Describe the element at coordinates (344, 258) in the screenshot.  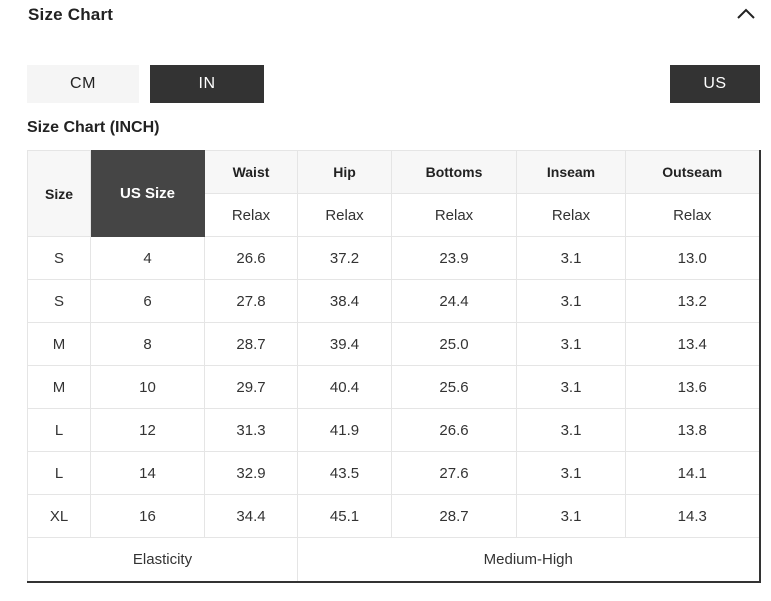
I see `hip-cell: 37.2` at that location.